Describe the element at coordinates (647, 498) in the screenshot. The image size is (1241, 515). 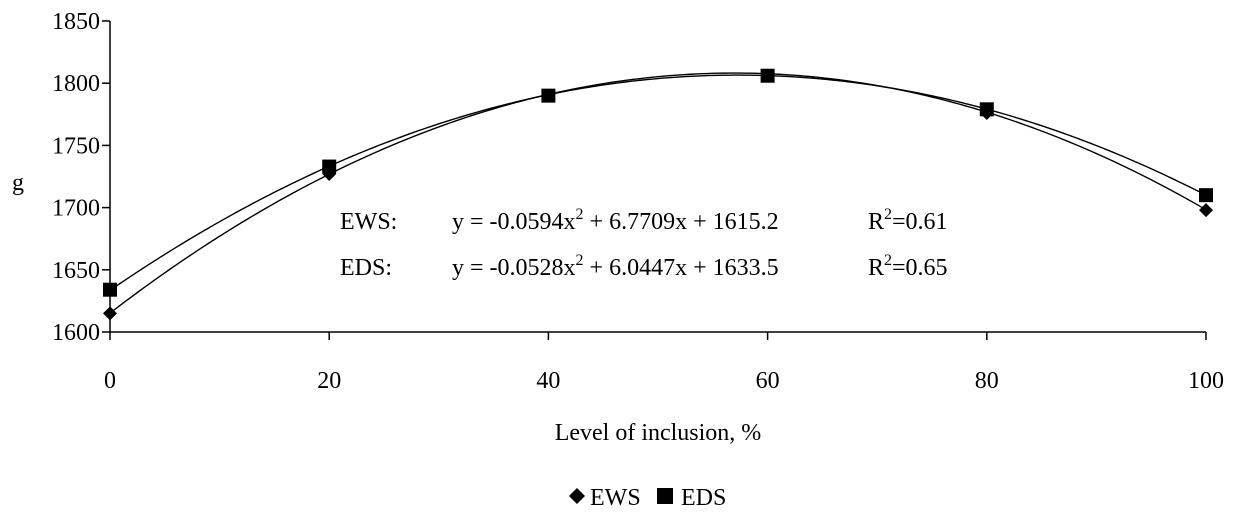
I see `legend: EWS EDS` at that location.